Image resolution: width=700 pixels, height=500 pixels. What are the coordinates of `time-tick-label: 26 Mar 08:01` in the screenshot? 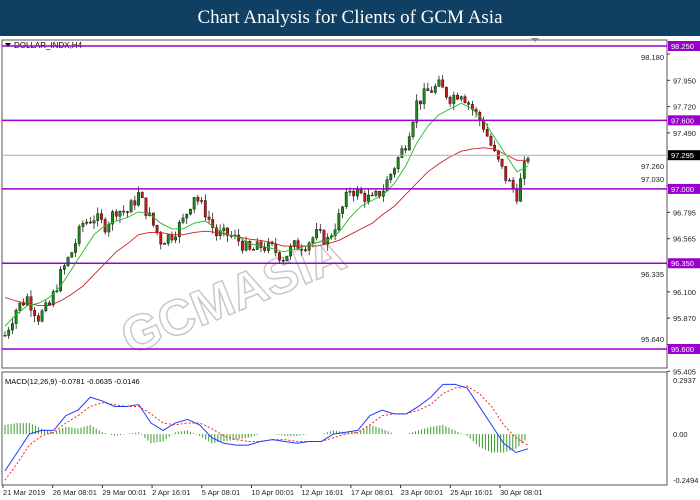 It's located at (75, 492).